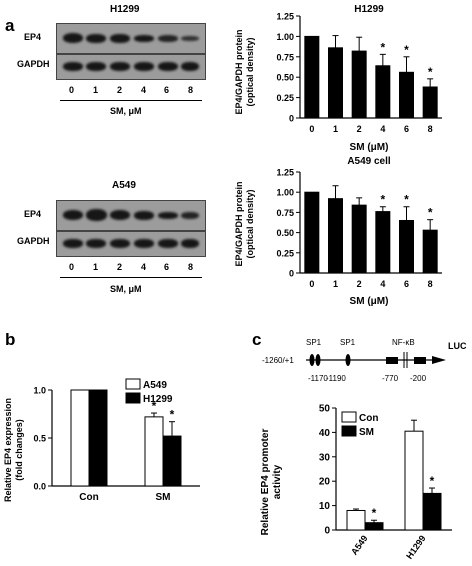  What do you see at coordinates (125, 9) in the screenshot?
I see `blot-title: H1299` at bounding box center [125, 9].